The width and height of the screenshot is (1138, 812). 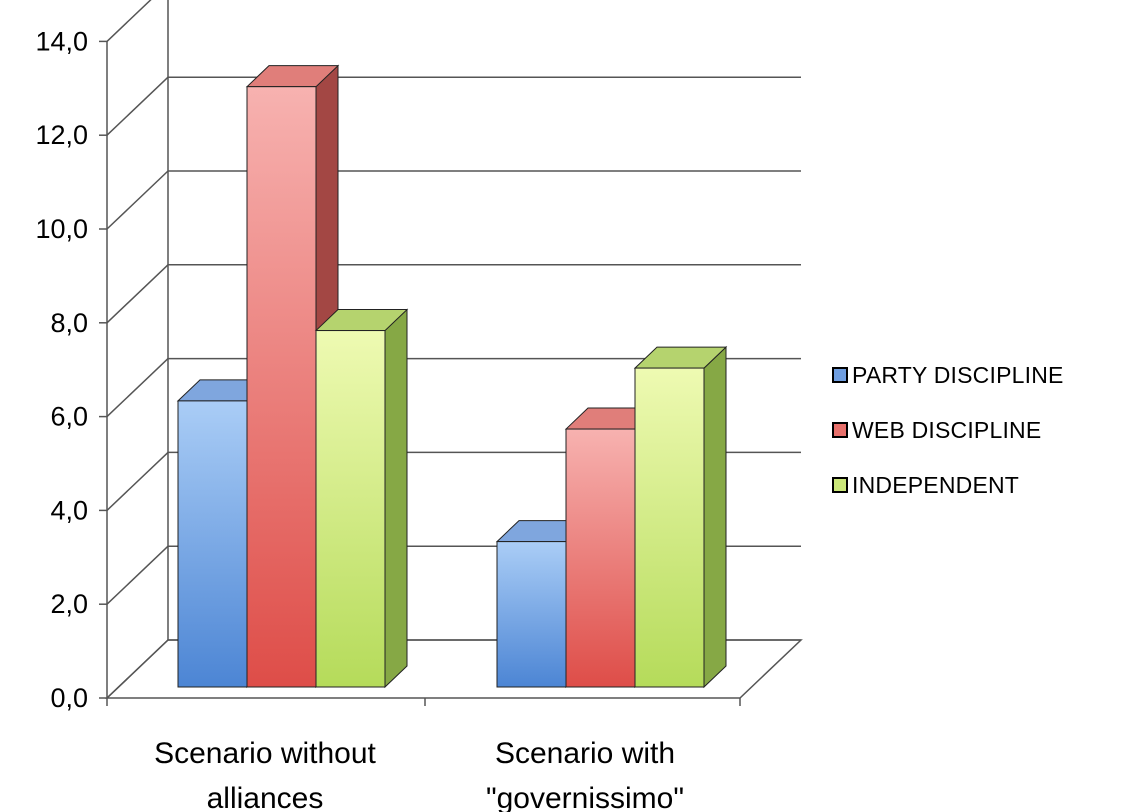 What do you see at coordinates (61, 369) in the screenshot?
I see `y-axis-ticks: 0,0 2,0 4,0 6,0 8,0 10,0 12,0 14,0` at bounding box center [61, 369].